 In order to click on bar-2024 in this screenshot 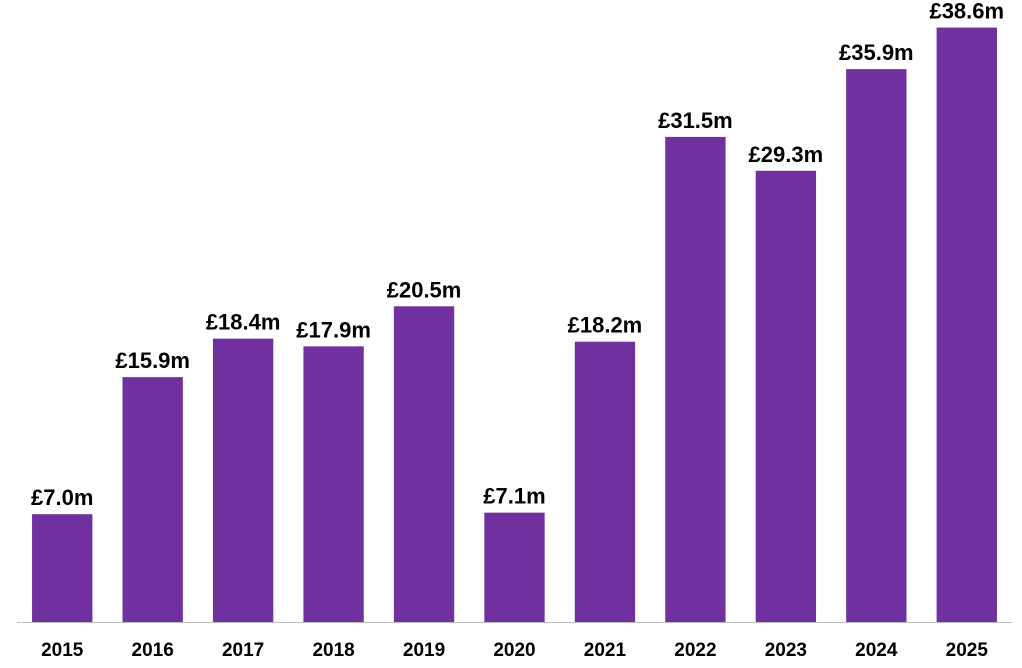, I will do `click(876, 345)`.